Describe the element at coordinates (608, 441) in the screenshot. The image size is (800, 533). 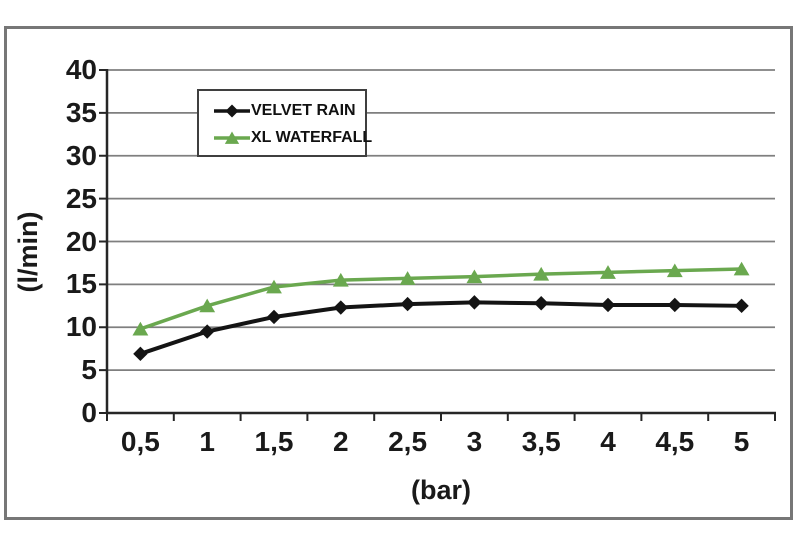
I see `x-tick-label: 4` at that location.